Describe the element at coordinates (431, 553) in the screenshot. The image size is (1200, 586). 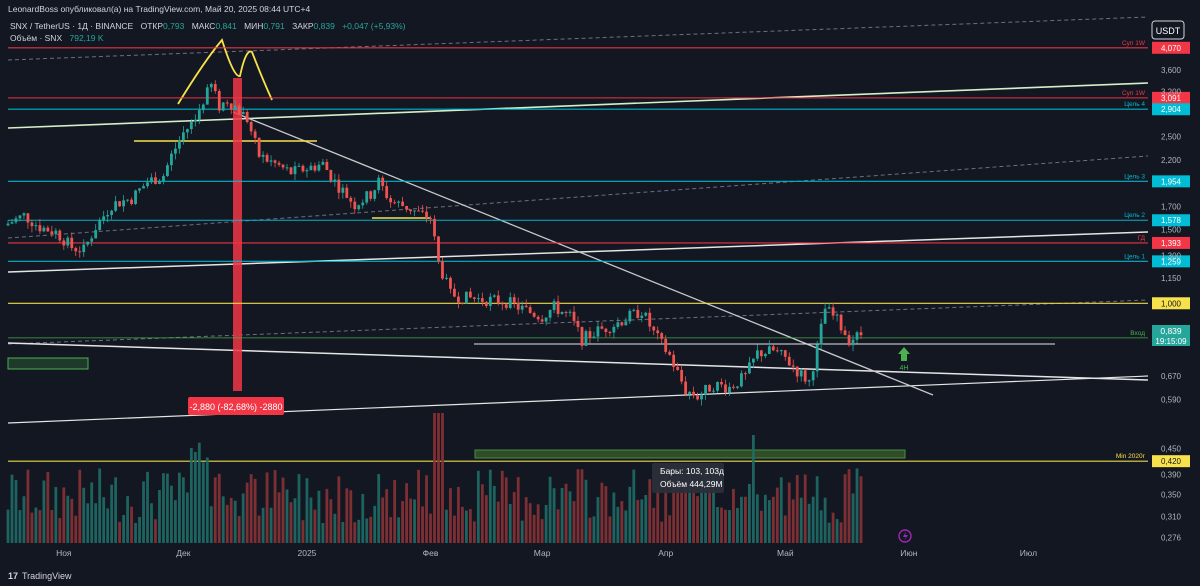
I see `time-tick-label: Фев` at that location.